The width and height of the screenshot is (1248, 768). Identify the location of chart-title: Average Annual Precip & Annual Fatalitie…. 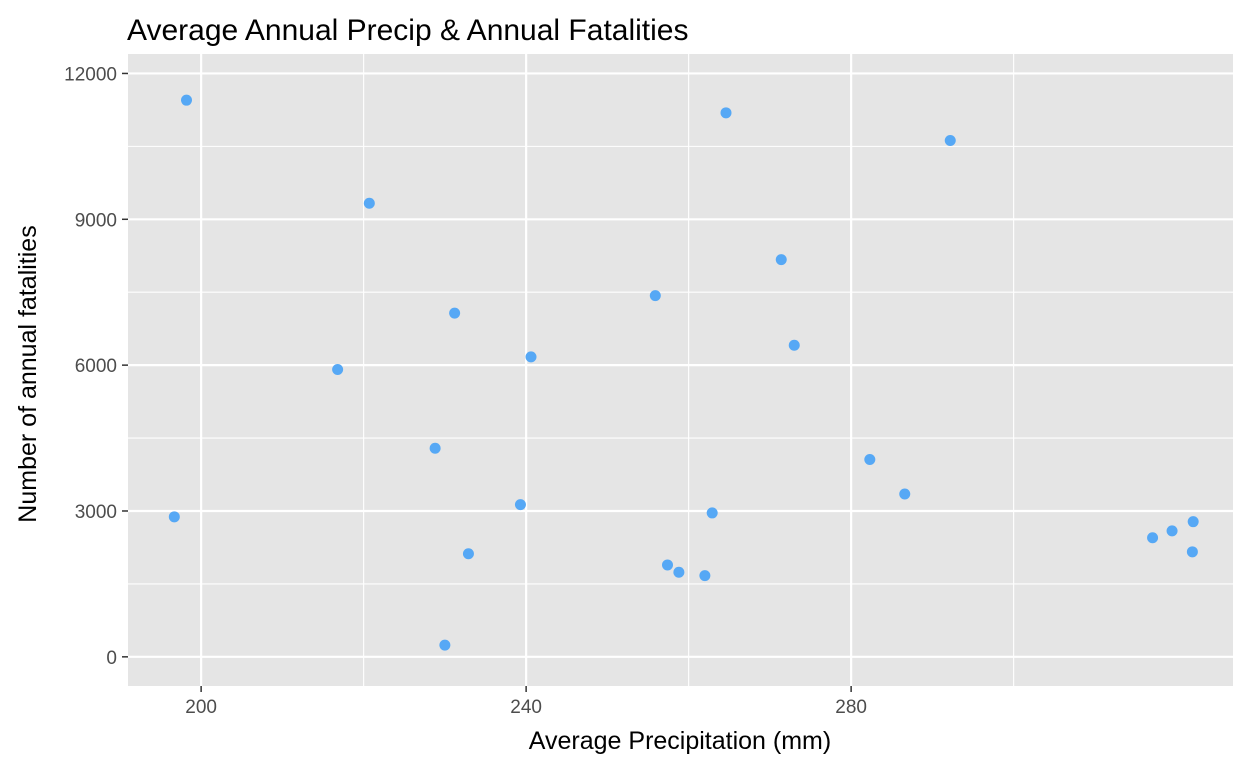
(407, 30).